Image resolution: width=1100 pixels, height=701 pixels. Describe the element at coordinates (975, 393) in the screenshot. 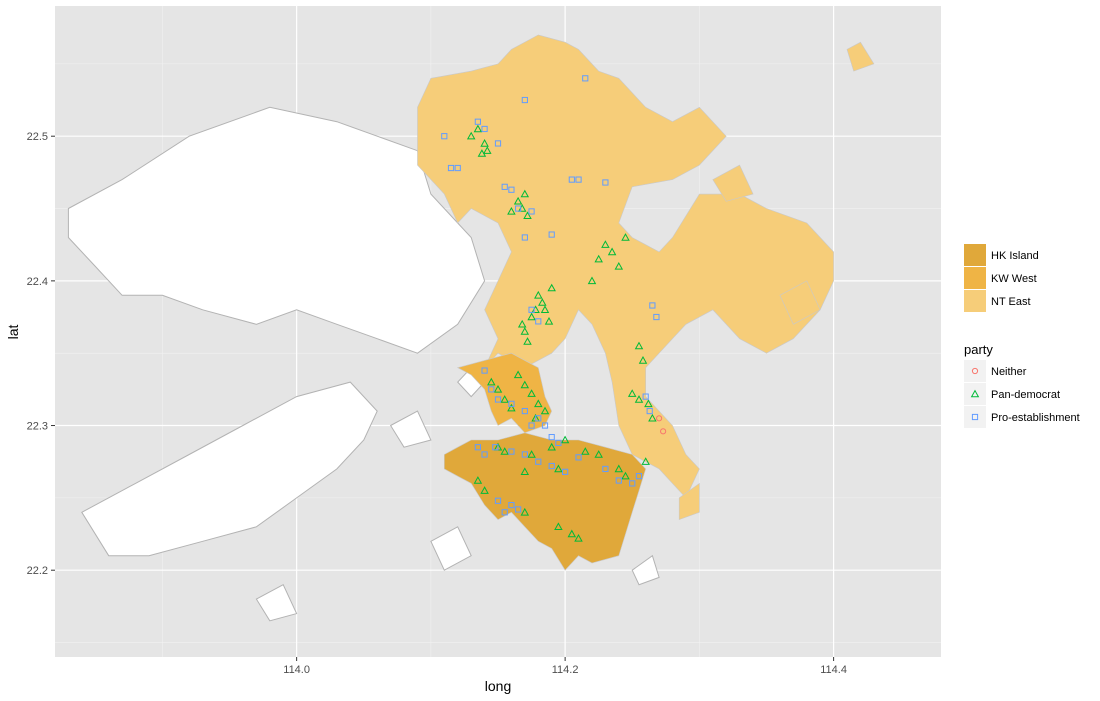

I see `party-legend-marker` at that location.